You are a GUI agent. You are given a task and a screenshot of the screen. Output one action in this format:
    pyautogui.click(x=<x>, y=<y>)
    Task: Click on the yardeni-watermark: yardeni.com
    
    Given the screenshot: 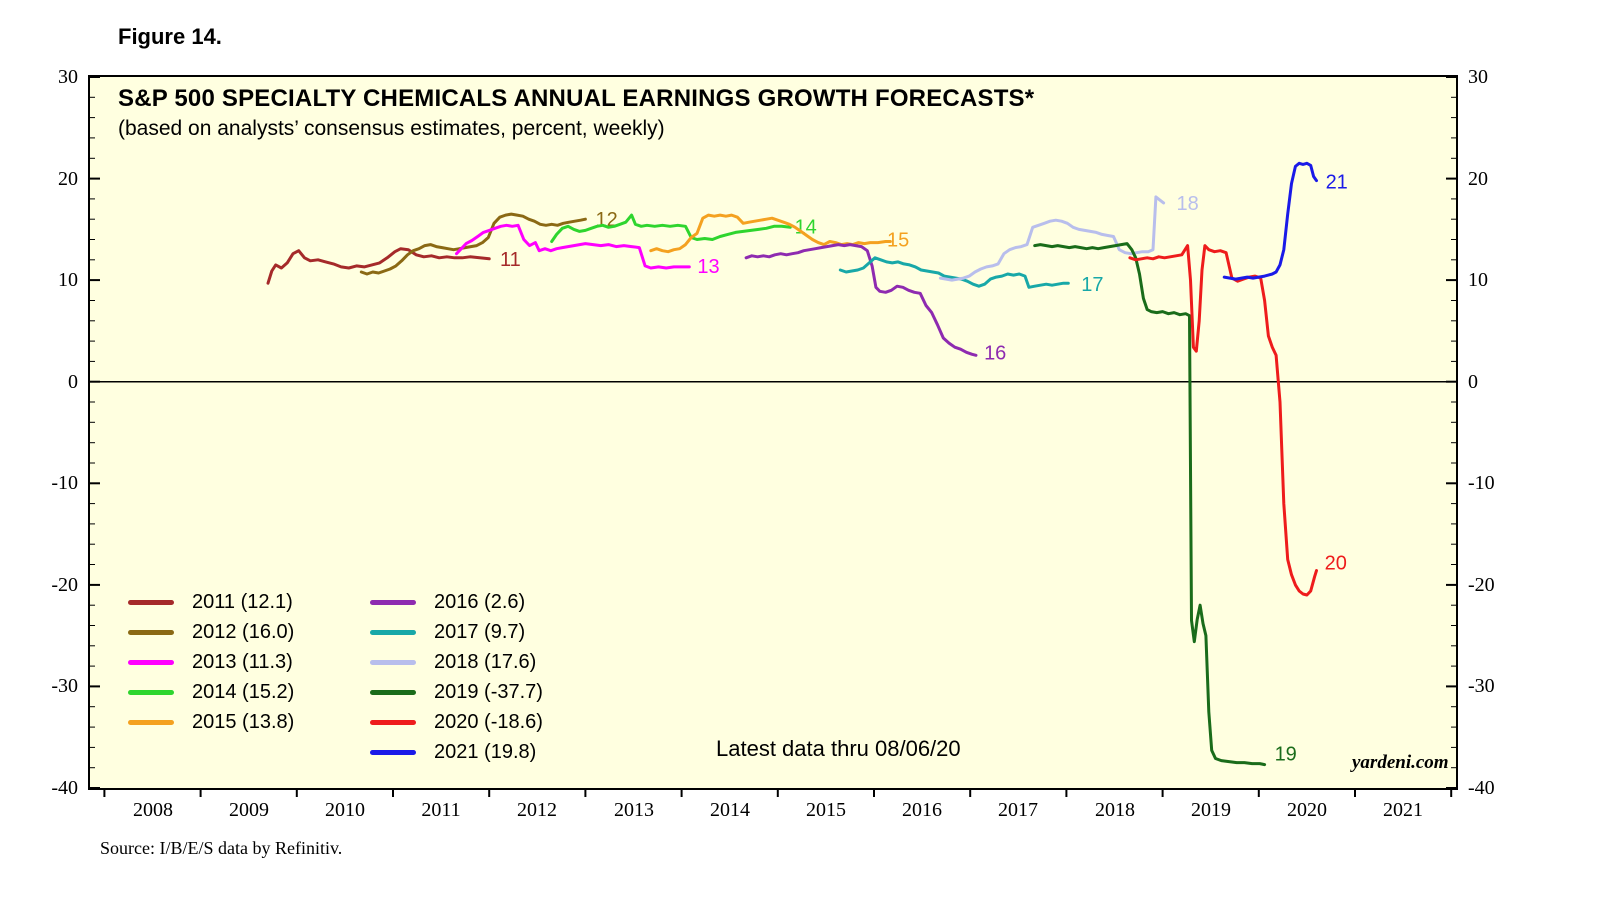 What is the action you would take?
    pyautogui.click(x=1400, y=762)
    